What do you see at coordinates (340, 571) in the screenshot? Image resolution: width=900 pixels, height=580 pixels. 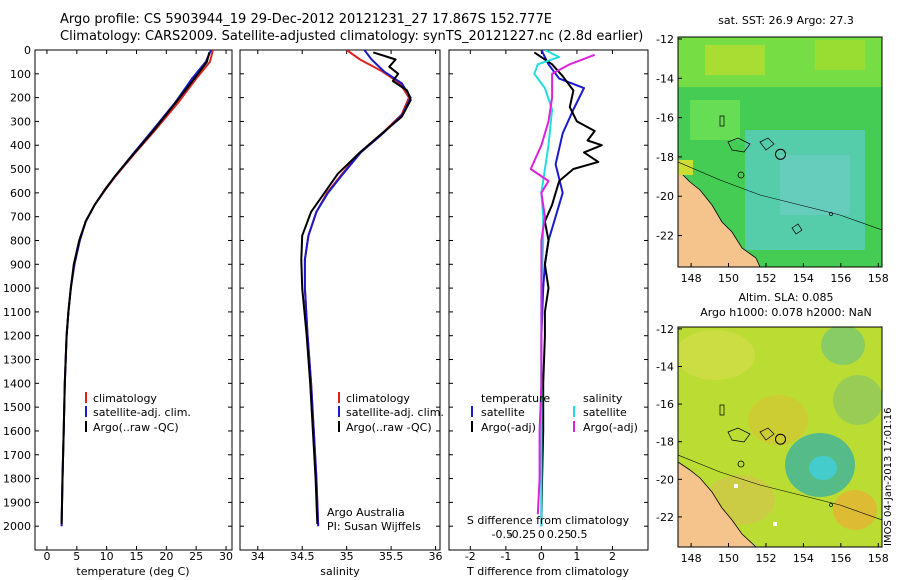 I see `salinity-xlabel: salinity` at bounding box center [340, 571].